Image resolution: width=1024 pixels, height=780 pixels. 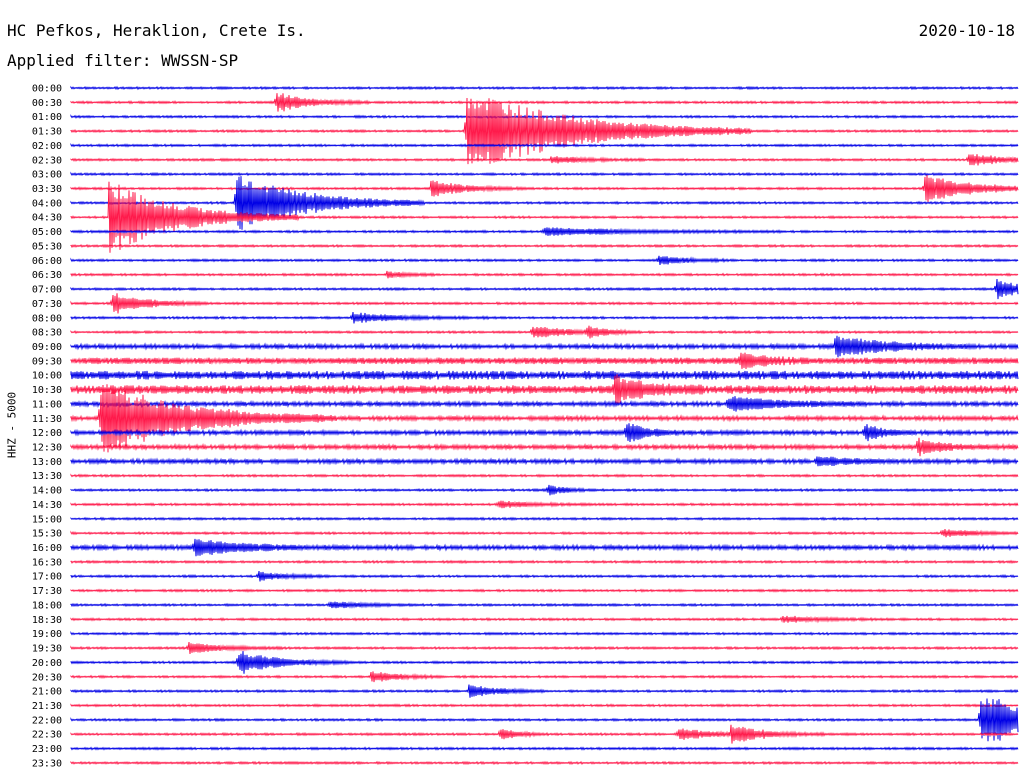 I want to click on time-tick-label: 11:00, so click(x=47, y=404).